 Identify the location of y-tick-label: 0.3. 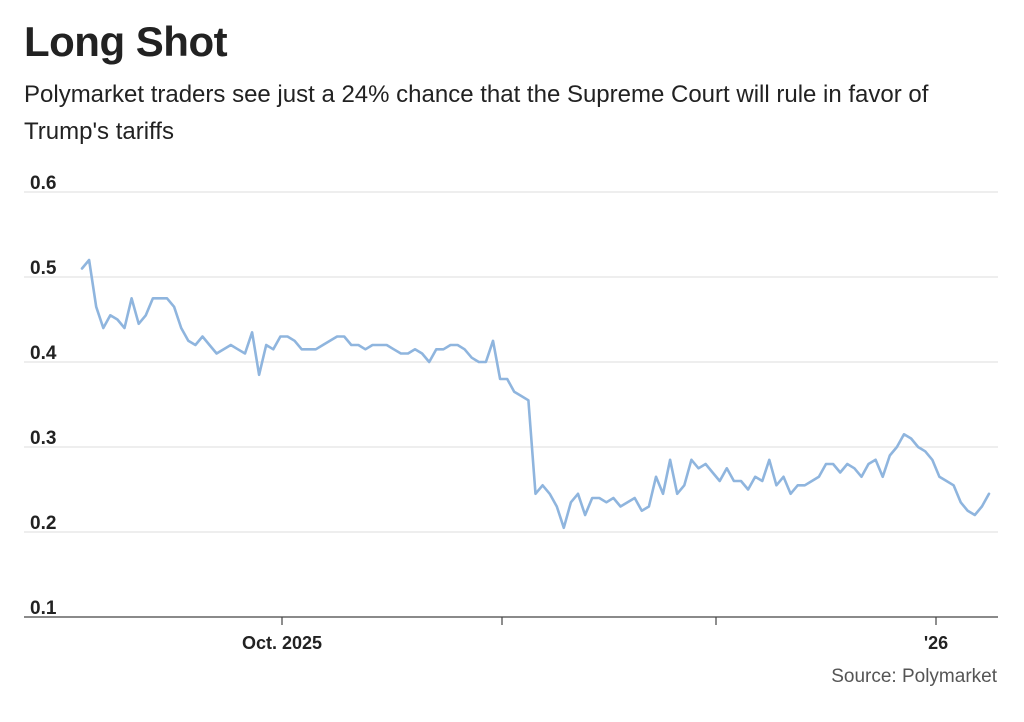
(43, 438).